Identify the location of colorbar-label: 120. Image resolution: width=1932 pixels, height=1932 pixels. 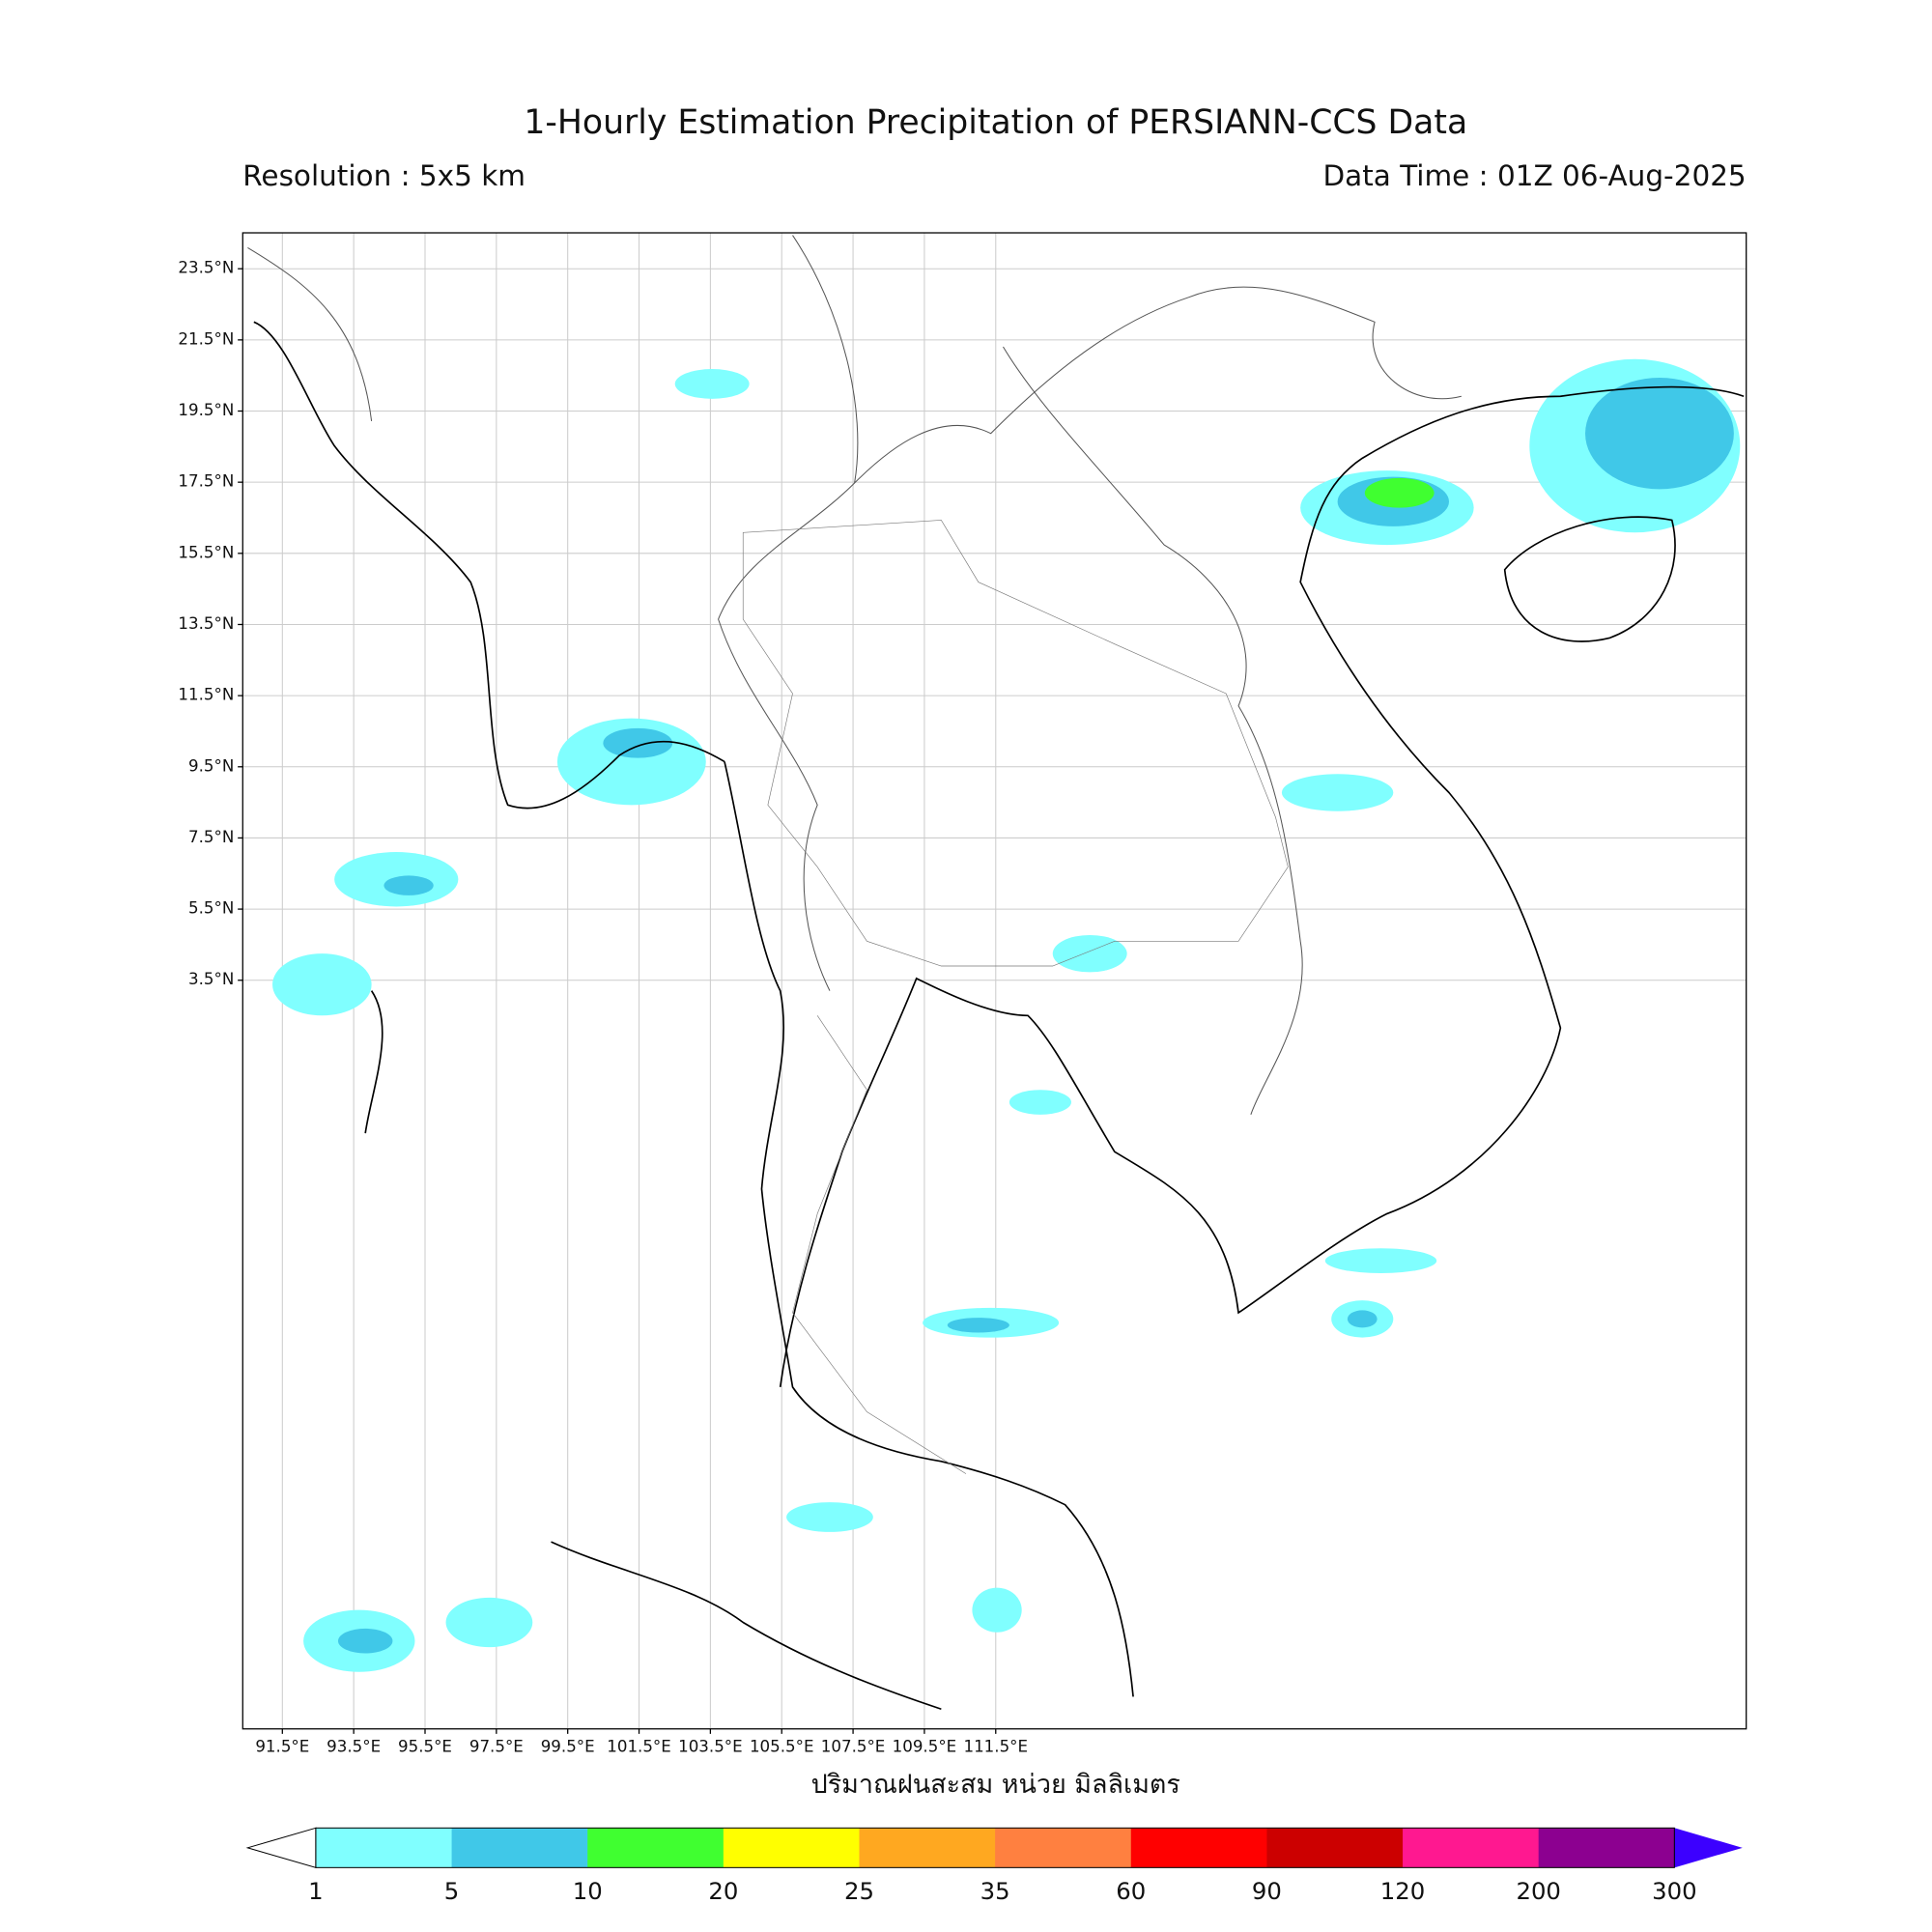
(1402, 1891).